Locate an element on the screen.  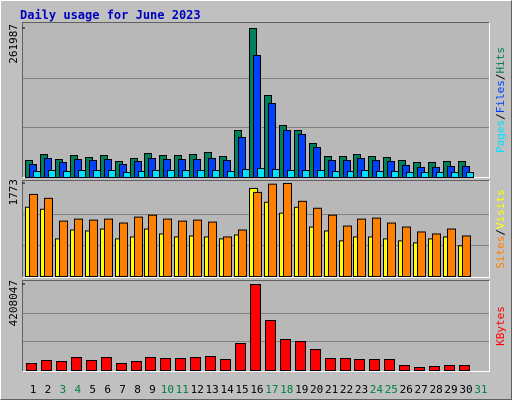
x-tick-label: 30 is located at coordinates (465, 389).